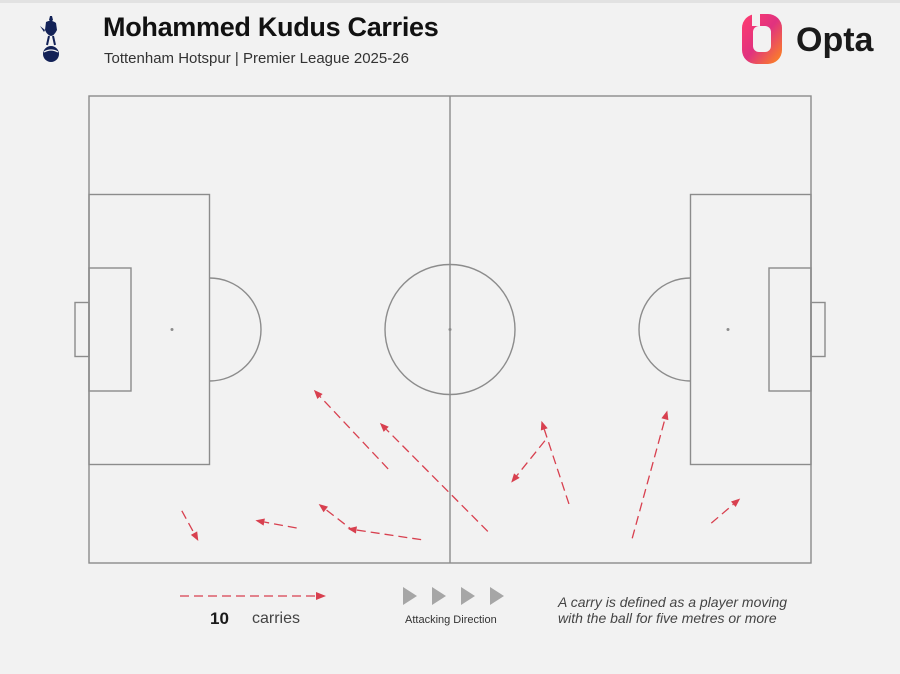  What do you see at coordinates (253, 596) in the screenshot?
I see `legend-carry-arrow` at bounding box center [253, 596].